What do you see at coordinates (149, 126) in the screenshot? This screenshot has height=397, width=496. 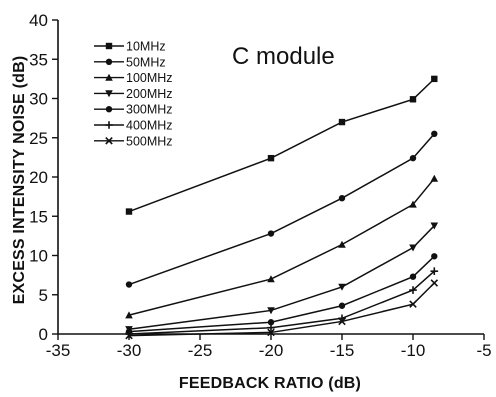 I see `legend-label: 400MHz` at bounding box center [149, 126].